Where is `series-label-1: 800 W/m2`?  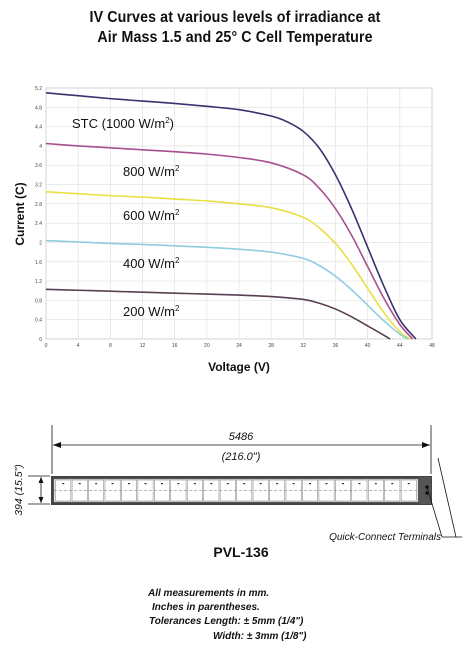 series-label-1: 800 W/m2 is located at coordinates (151, 171).